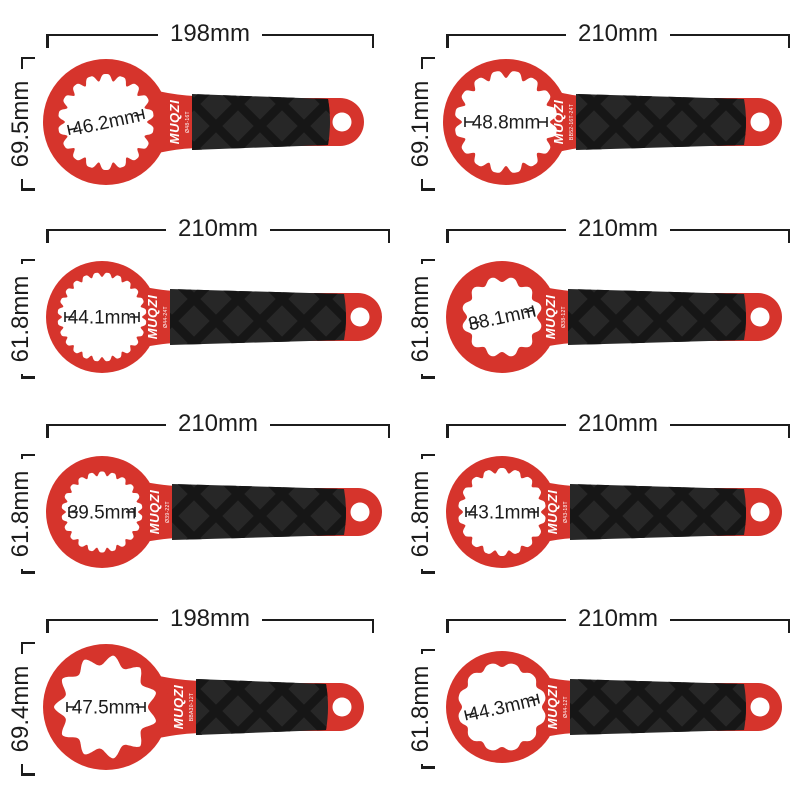 Image resolution: width=800 pixels, height=800 pixels. What do you see at coordinates (102, 513) in the screenshot?
I see `diameter-label: 39.5mm` at bounding box center [102, 513].